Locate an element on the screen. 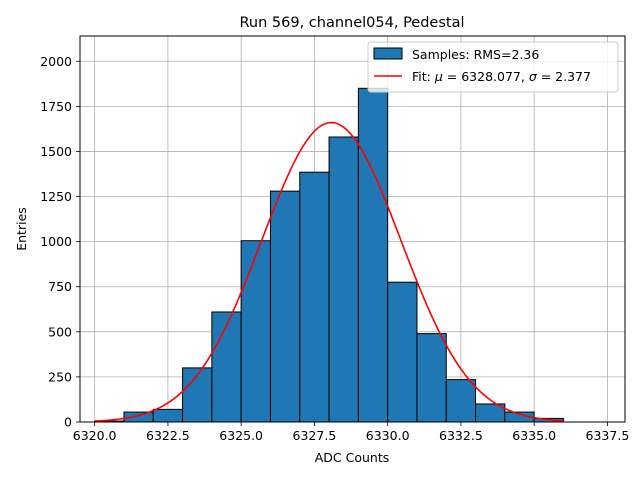 The width and height of the screenshot is (640, 484). x-axis-label: ADC Counts is located at coordinates (352, 457).